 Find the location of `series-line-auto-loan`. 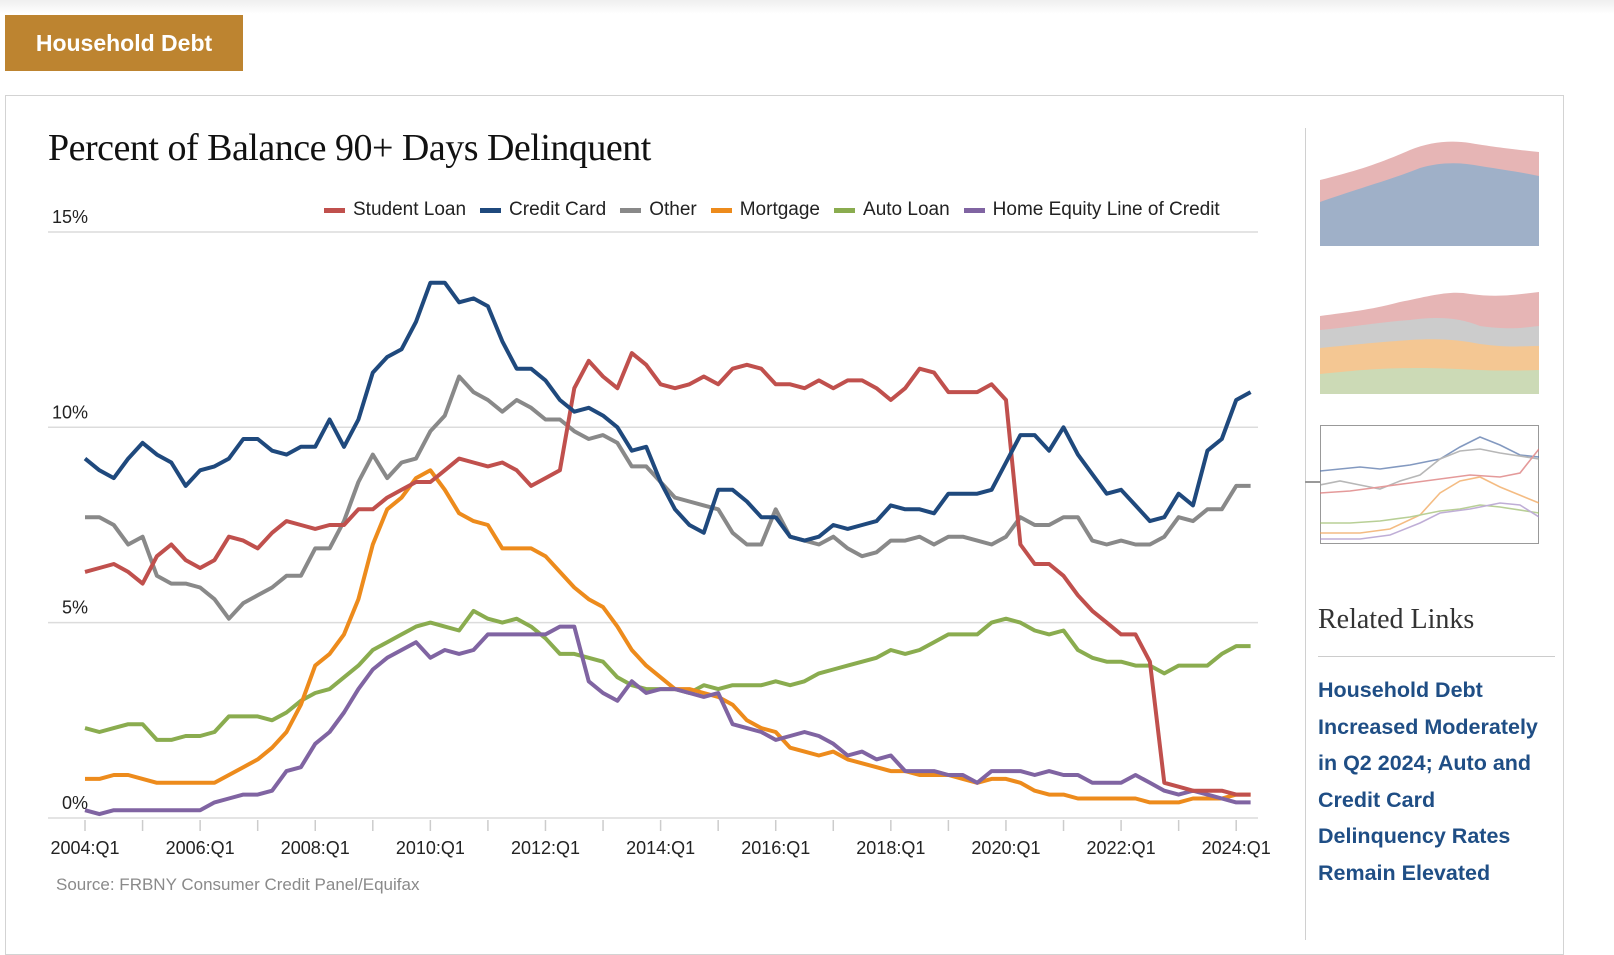

series-line-auto-loan is located at coordinates (667, 675).